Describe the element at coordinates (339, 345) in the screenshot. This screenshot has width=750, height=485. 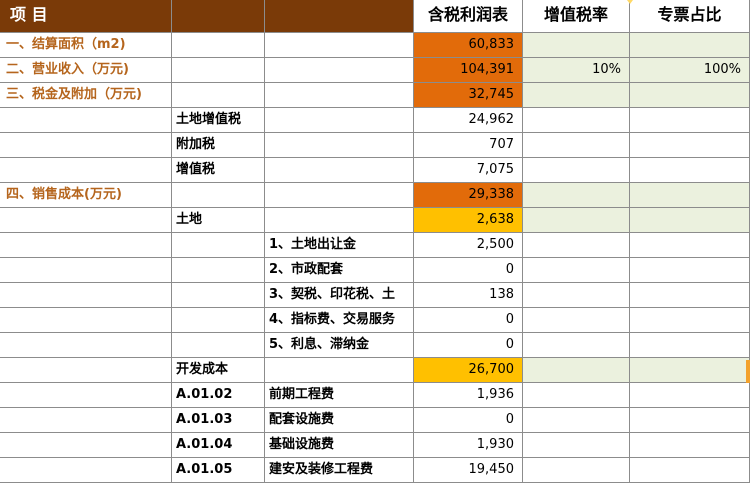
I see `row-interest-label: 5、利息、滞纳金` at that location.